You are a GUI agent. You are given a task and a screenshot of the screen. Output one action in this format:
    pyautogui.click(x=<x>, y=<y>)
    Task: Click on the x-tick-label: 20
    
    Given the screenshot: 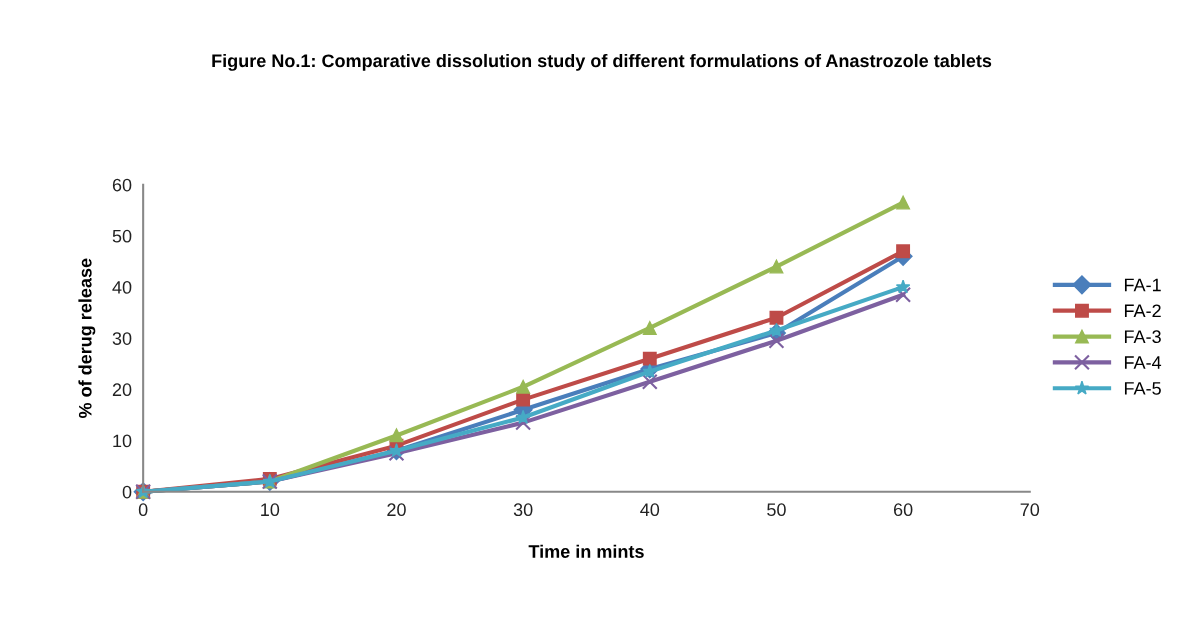 What is the action you would take?
    pyautogui.click(x=396, y=510)
    